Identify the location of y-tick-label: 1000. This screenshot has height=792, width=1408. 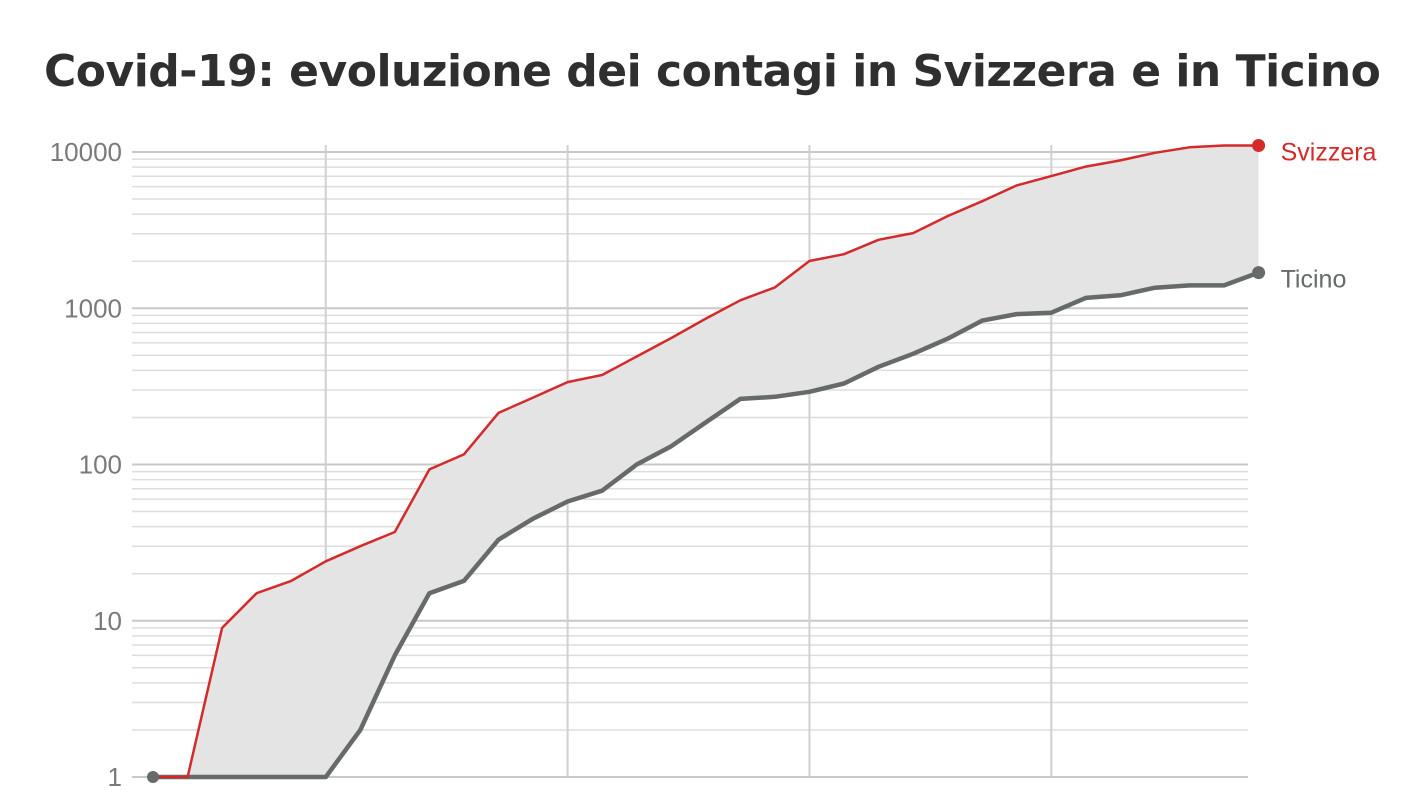
(93, 308).